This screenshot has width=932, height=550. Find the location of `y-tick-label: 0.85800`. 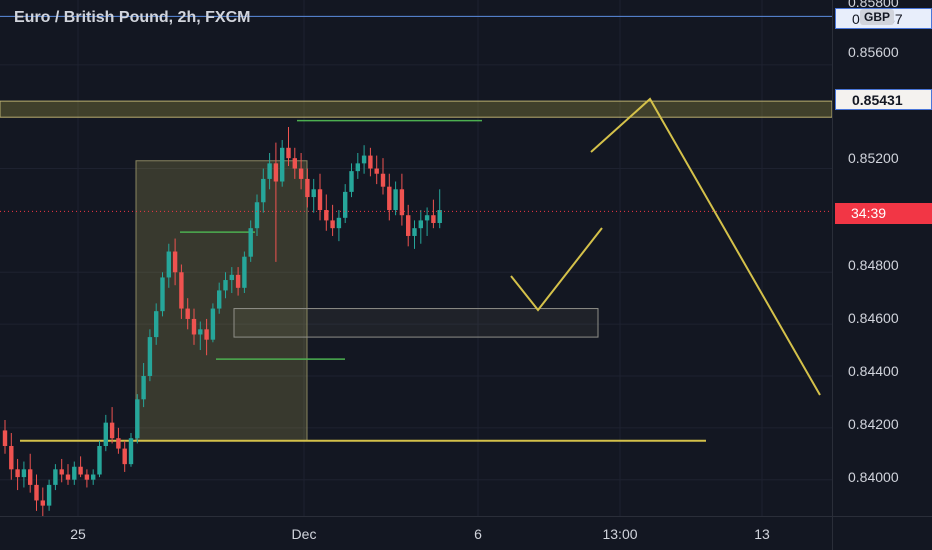

y-tick-label: 0.85800 is located at coordinates (873, 5).